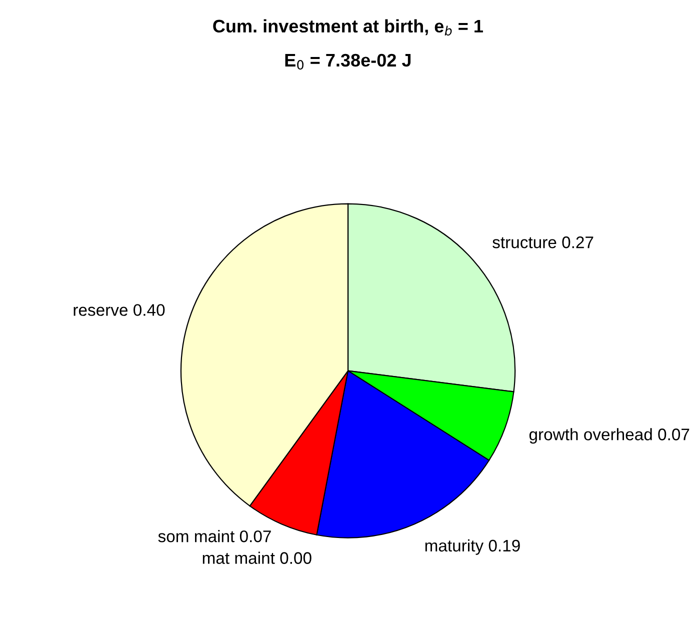  What do you see at coordinates (119, 310) in the screenshot?
I see `slice-label: reserve 0.40` at bounding box center [119, 310].